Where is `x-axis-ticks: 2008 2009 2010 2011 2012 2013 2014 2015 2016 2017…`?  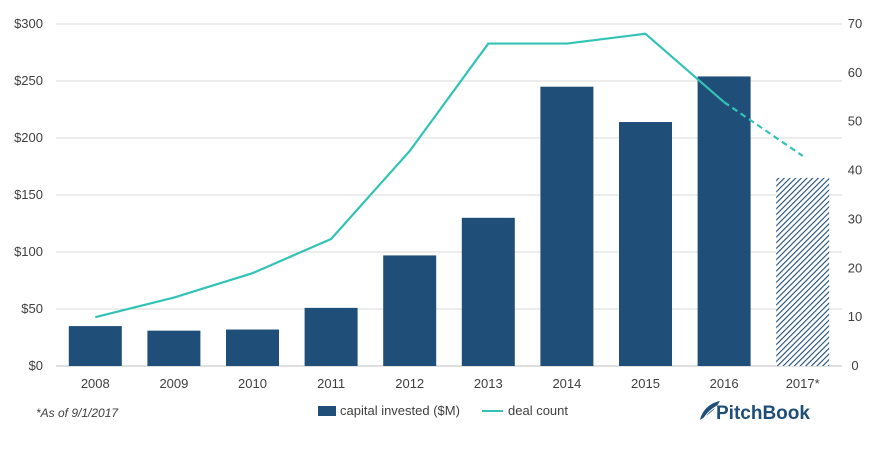
x-axis-ticks: 2008 2009 2010 2011 2012 2013 2014 2015 2016 2017… is located at coordinates (450, 383).